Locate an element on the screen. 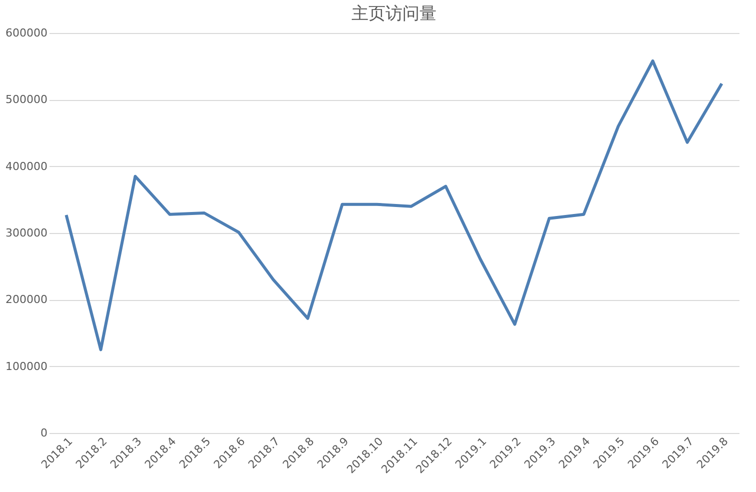  chart-title: 主页访问量 is located at coordinates (394, 14).